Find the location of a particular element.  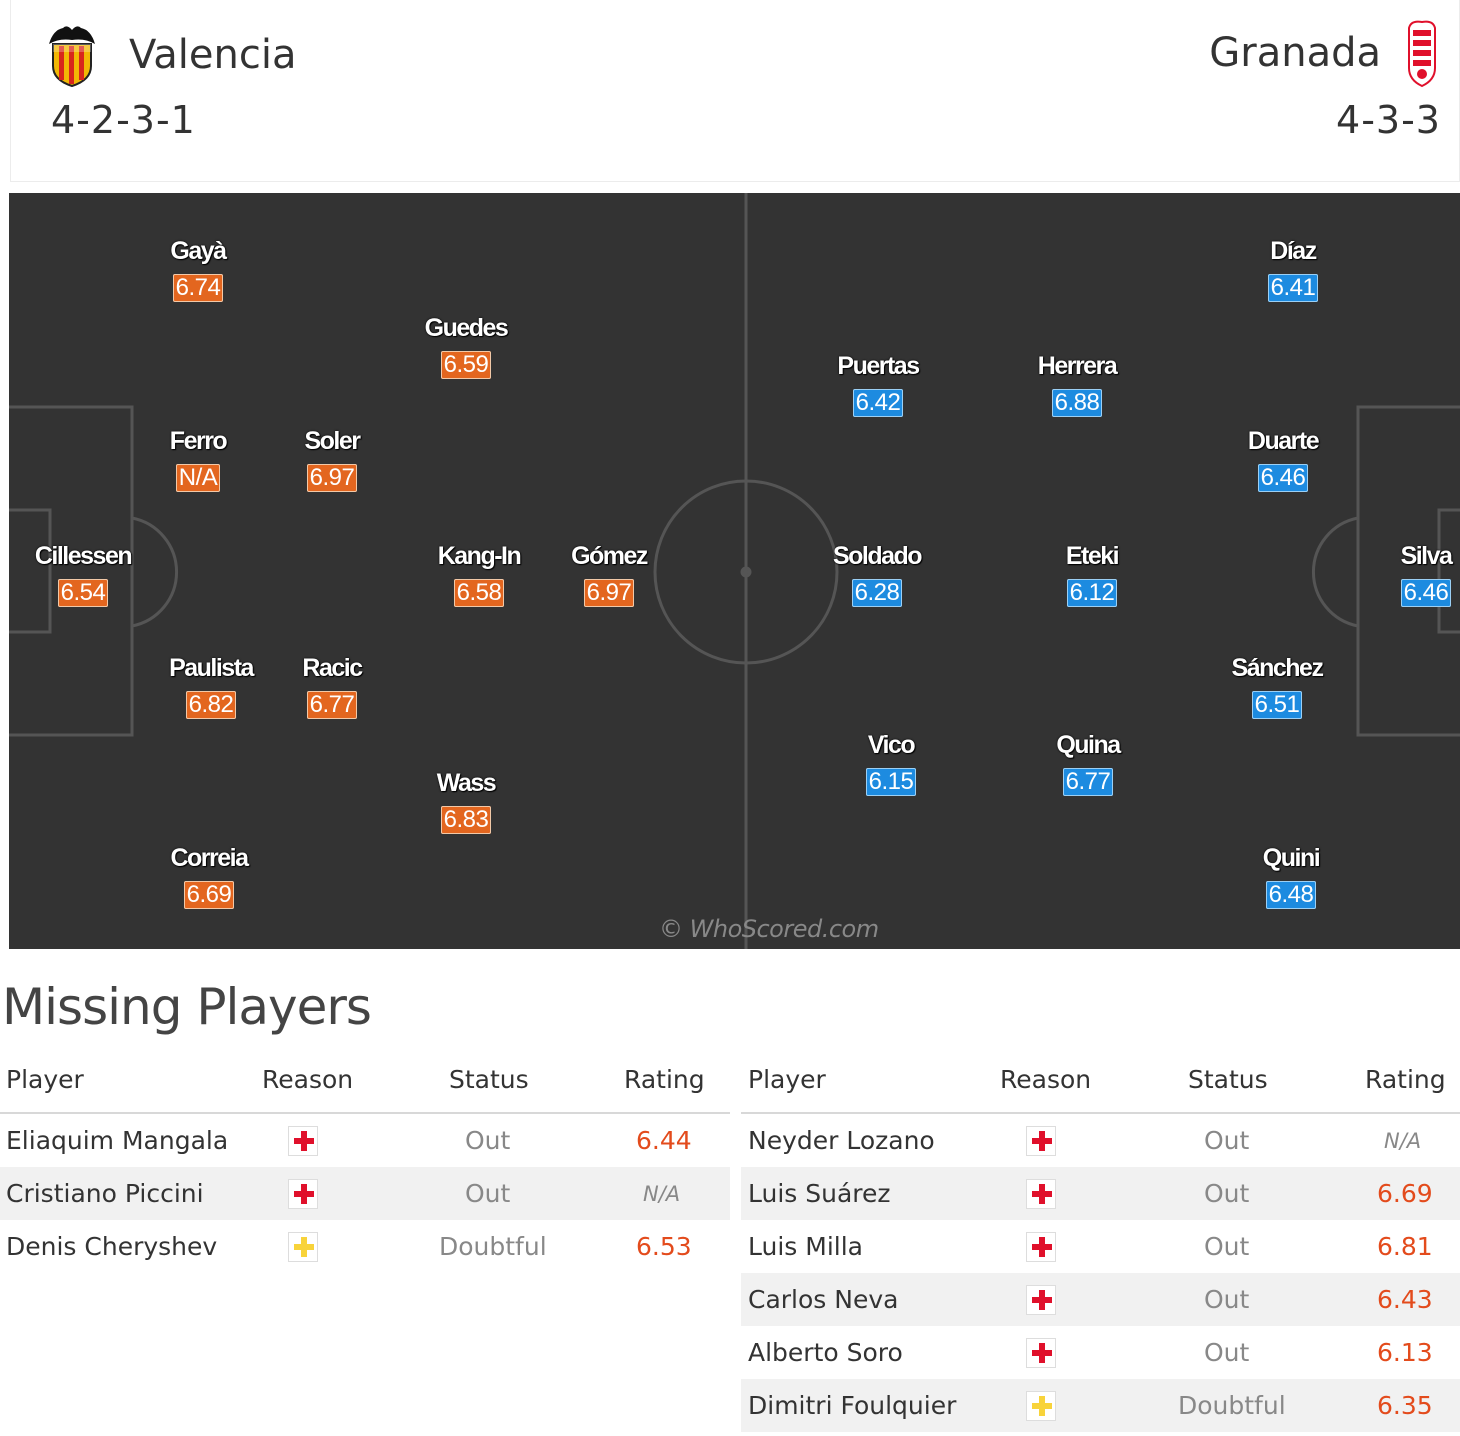

table-row: Luis Suárez Out 6.69 is located at coordinates (1100, 1193).